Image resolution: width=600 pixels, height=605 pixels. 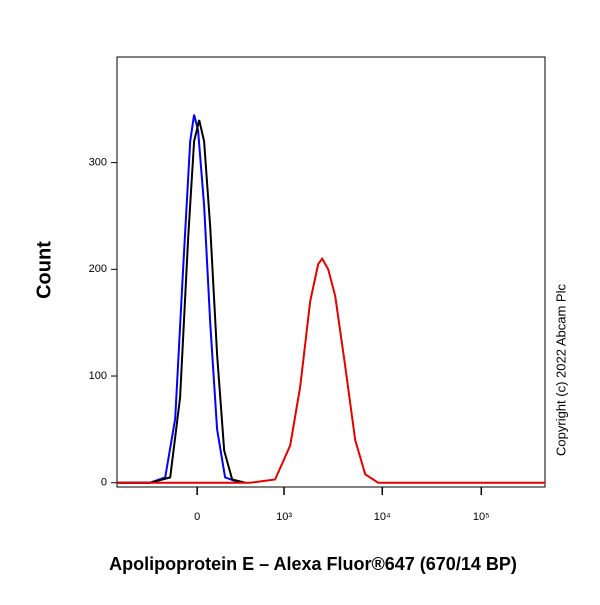 What do you see at coordinates (98, 376) in the screenshot?
I see `y-tick-label: 100` at bounding box center [98, 376].